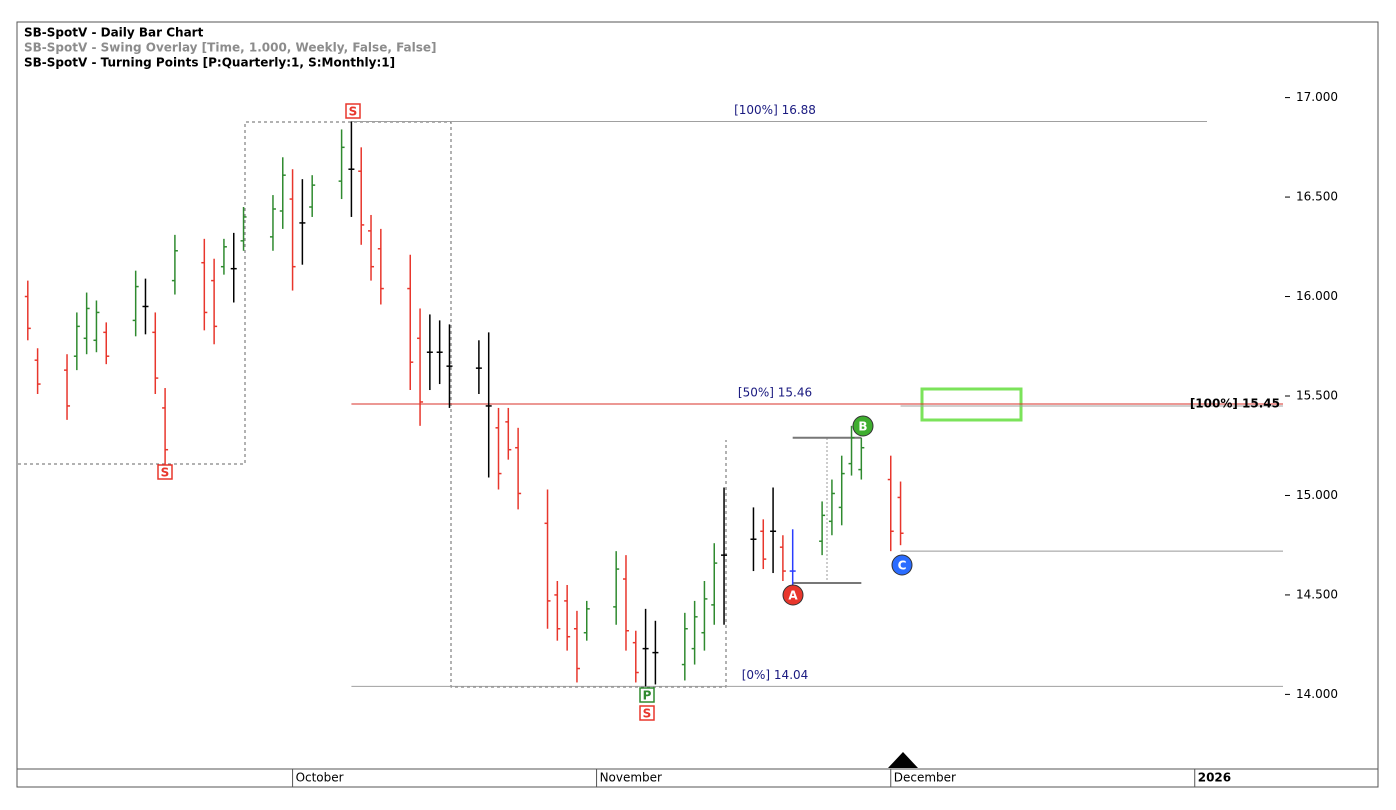 This screenshot has height=810, width=1396. What do you see at coordinates (1235, 403) in the screenshot?
I see `target-label: [100%] 15.45` at bounding box center [1235, 403].